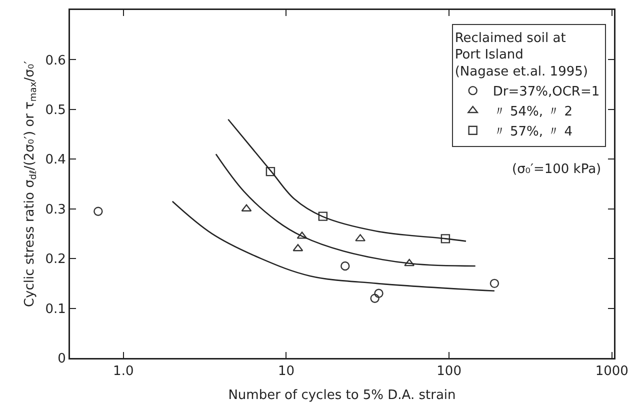 The height and width of the screenshot is (403, 638). What do you see at coordinates (55, 309) in the screenshot?
I see `y-tick-label: 0.1` at bounding box center [55, 309].